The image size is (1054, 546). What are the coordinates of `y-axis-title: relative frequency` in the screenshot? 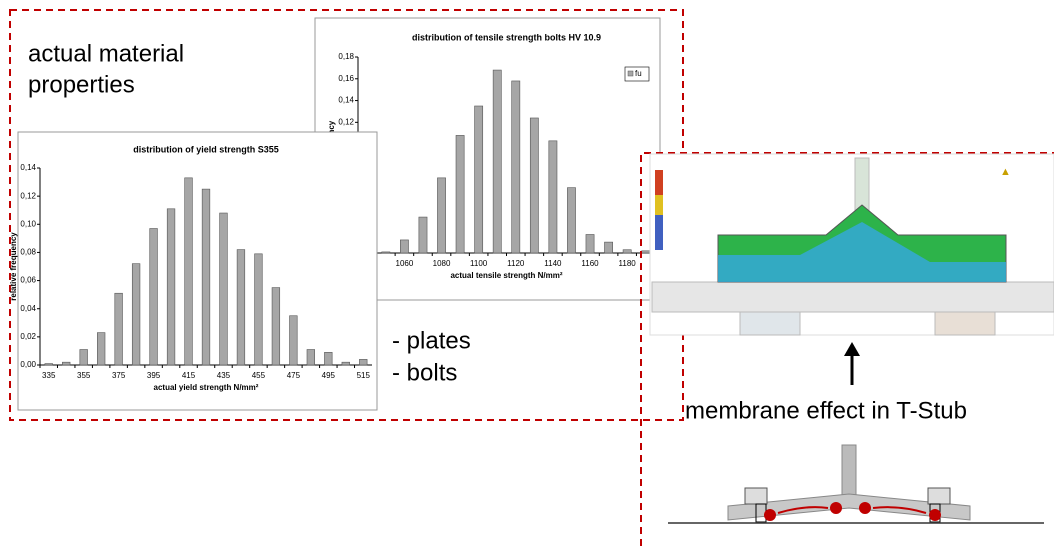 It's located at (13, 266).